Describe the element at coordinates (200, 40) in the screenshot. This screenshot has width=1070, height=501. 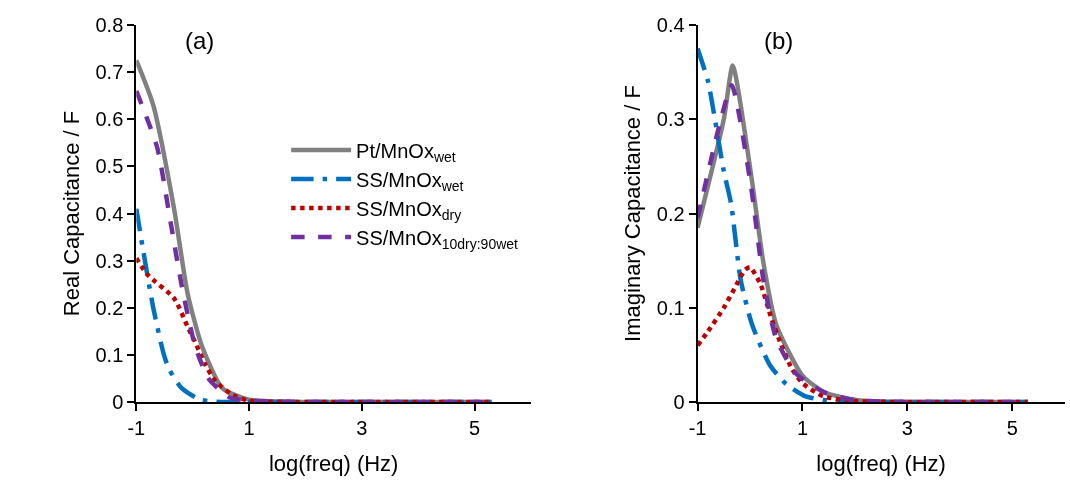
I see `annotation: (a)` at that location.